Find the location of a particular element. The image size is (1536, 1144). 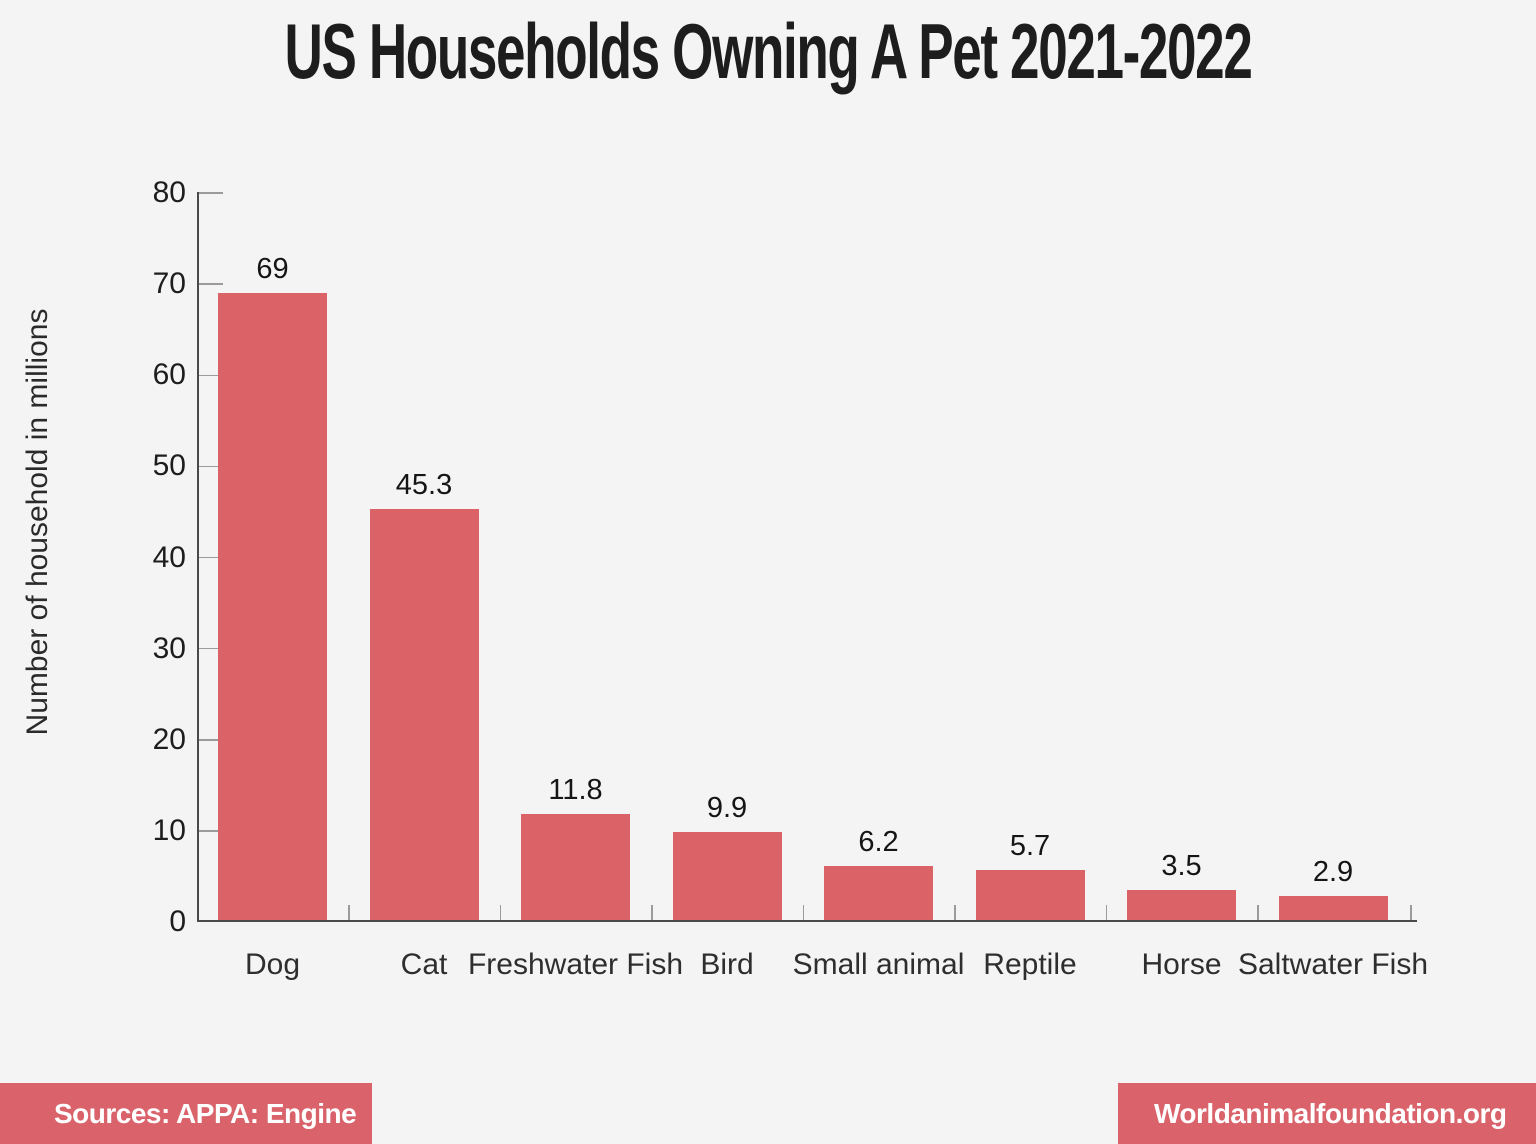

bar-cat is located at coordinates (424, 715).